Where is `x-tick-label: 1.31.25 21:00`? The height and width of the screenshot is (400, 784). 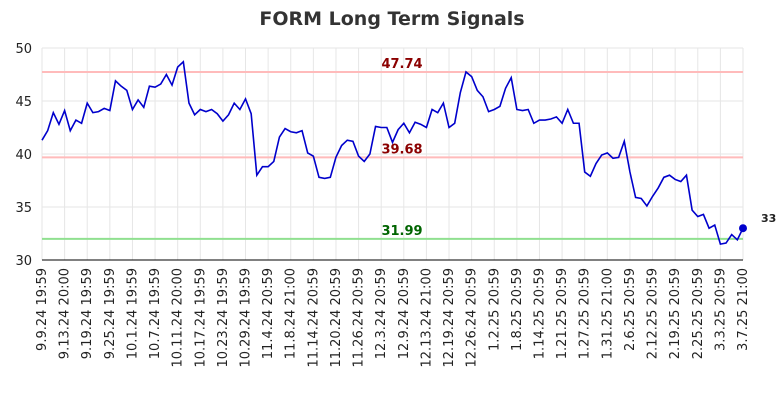 x-tick-label: 1.31.25 21:00 is located at coordinates (607, 313).